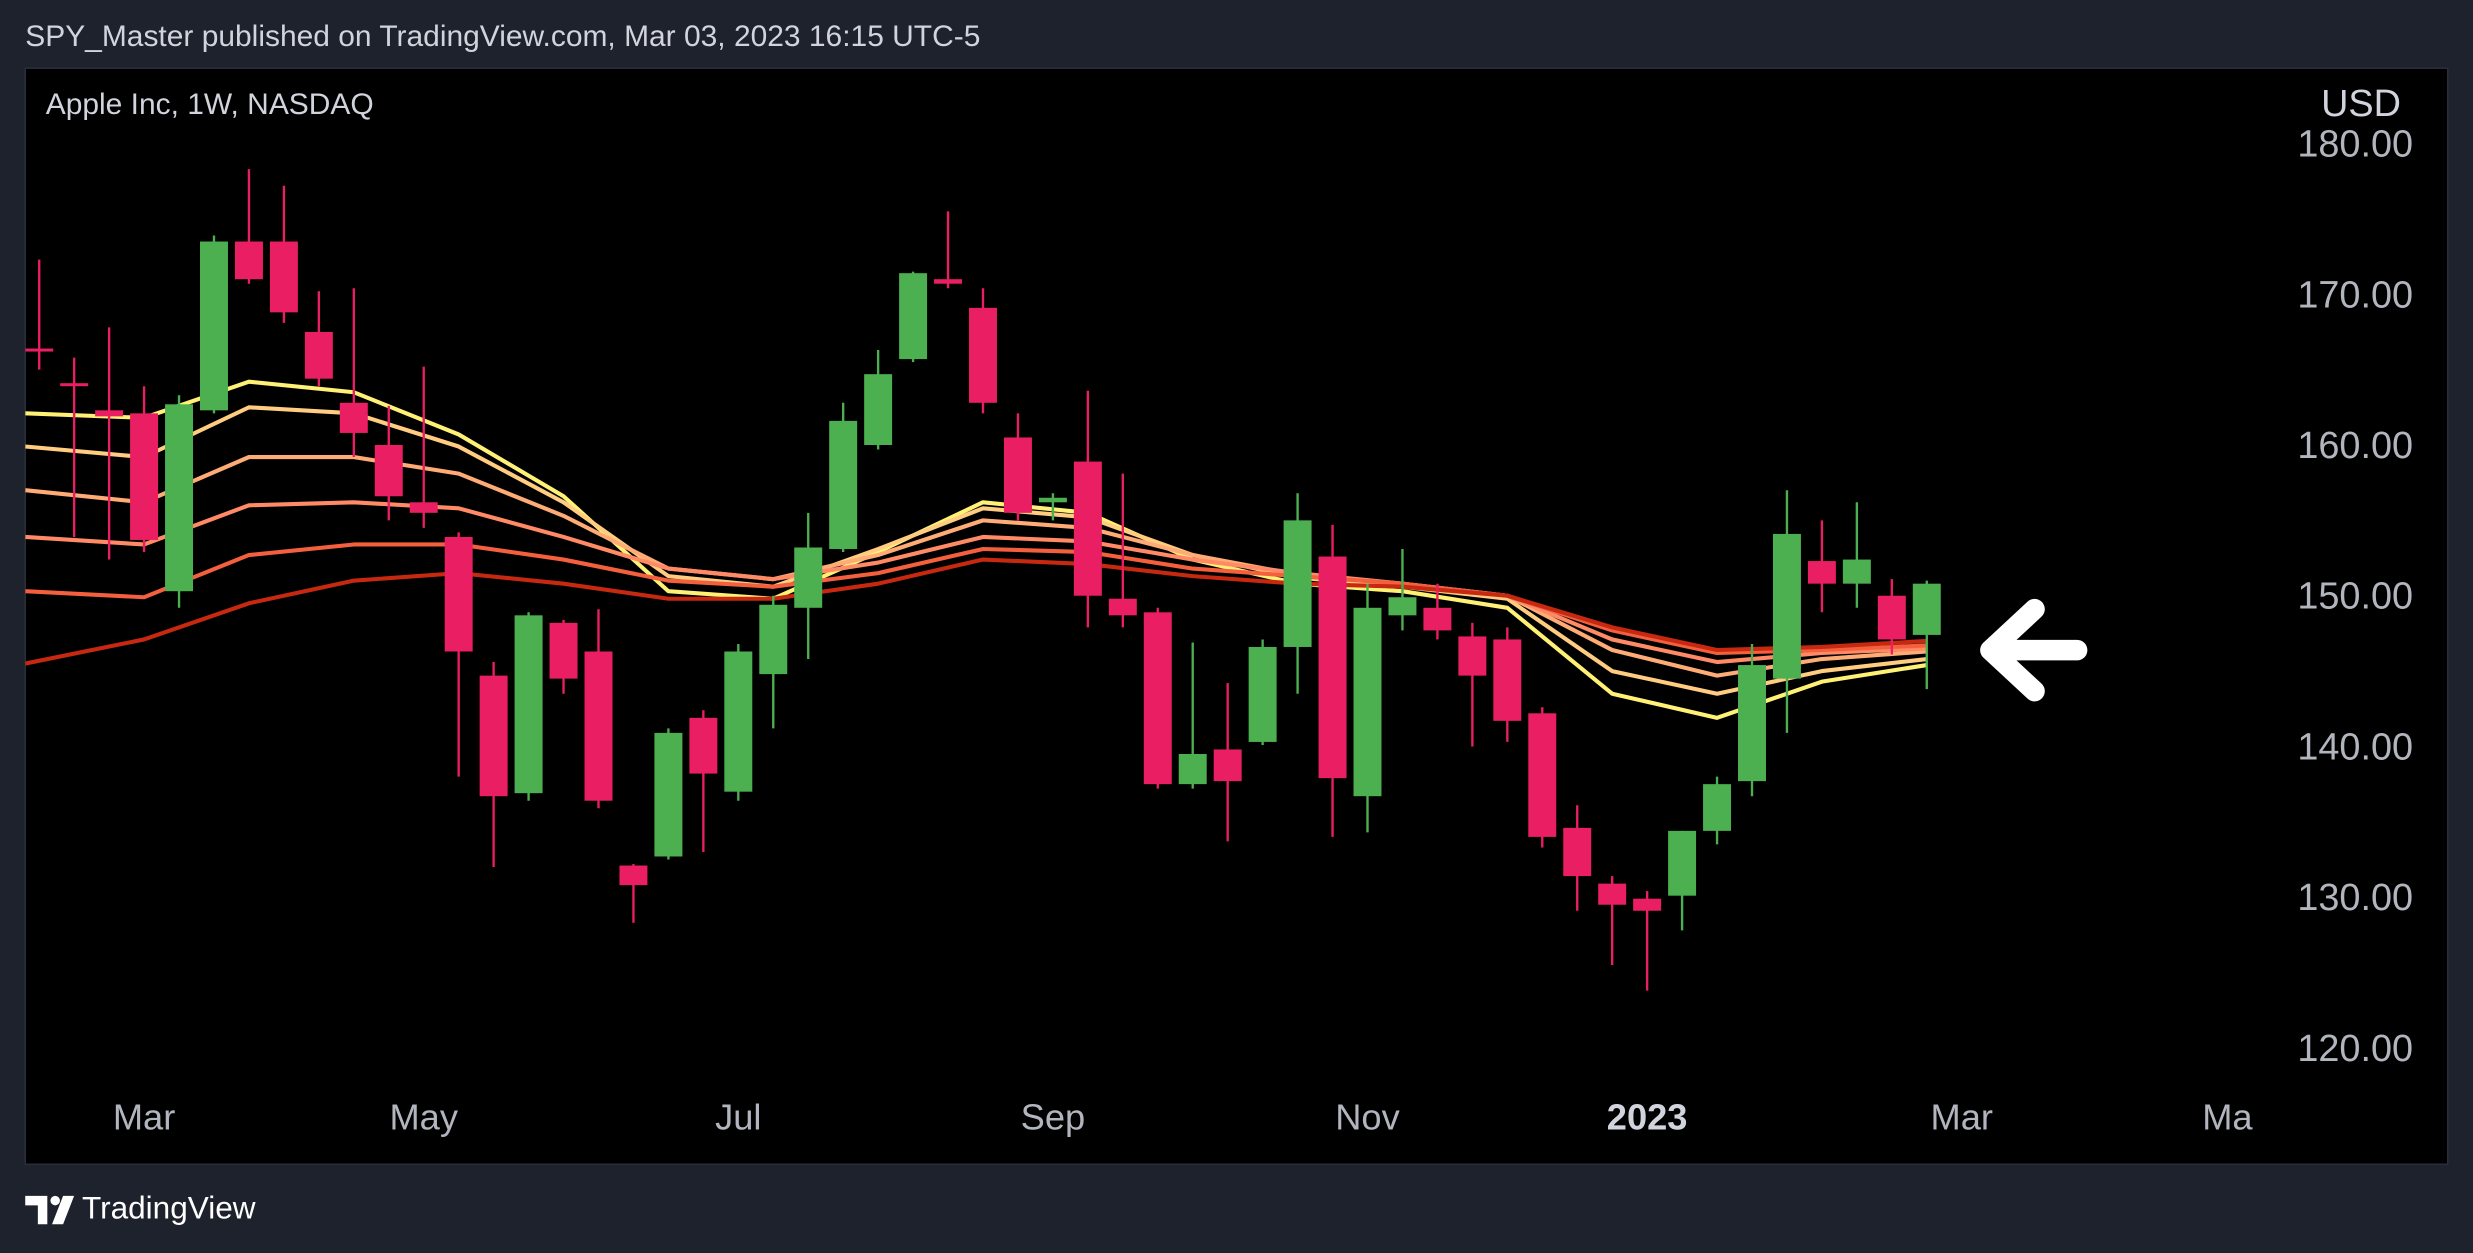 The height and width of the screenshot is (1253, 2473). I want to click on x-tick-label: 2023, so click(1647, 1117).